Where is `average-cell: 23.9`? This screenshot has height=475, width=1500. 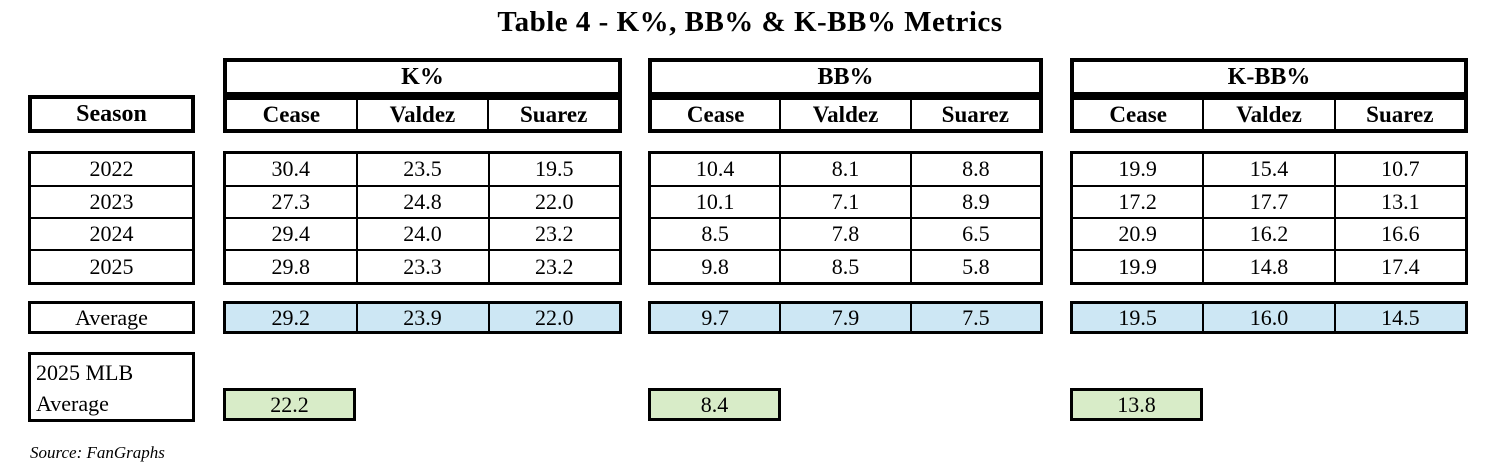 average-cell: 23.9 is located at coordinates (422, 317).